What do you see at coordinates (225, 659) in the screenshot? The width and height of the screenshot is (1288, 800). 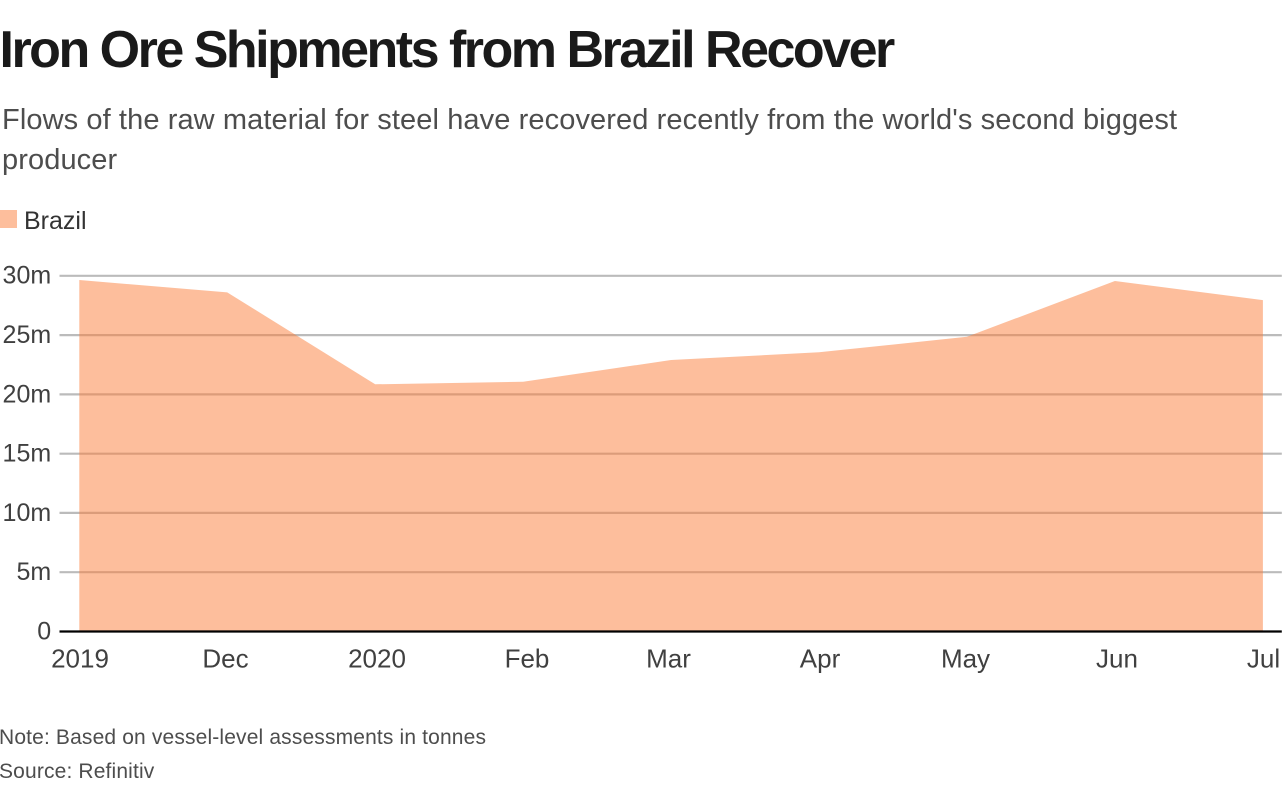 I see `svg-text: Dec` at bounding box center [225, 659].